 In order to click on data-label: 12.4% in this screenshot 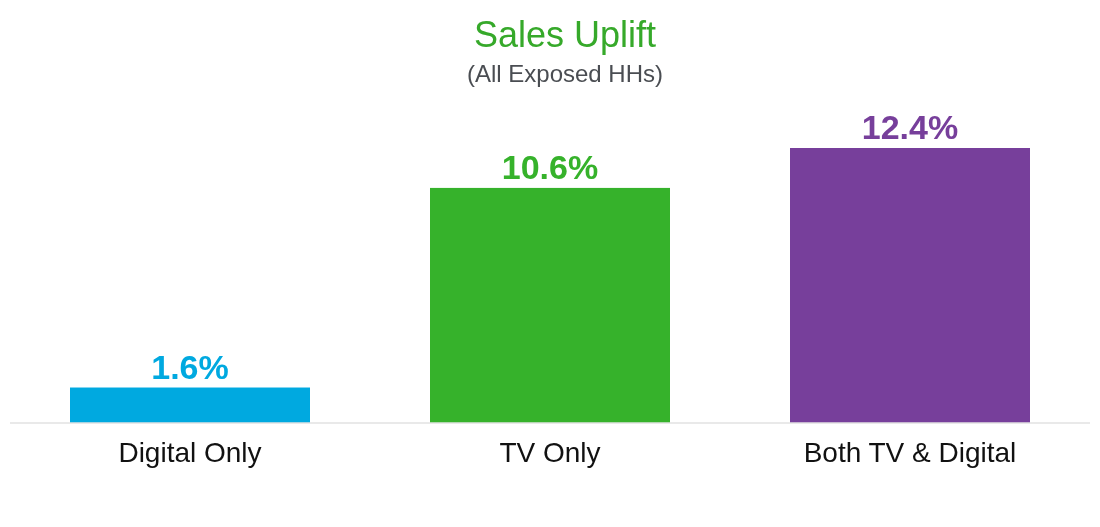, I will do `click(910, 127)`.